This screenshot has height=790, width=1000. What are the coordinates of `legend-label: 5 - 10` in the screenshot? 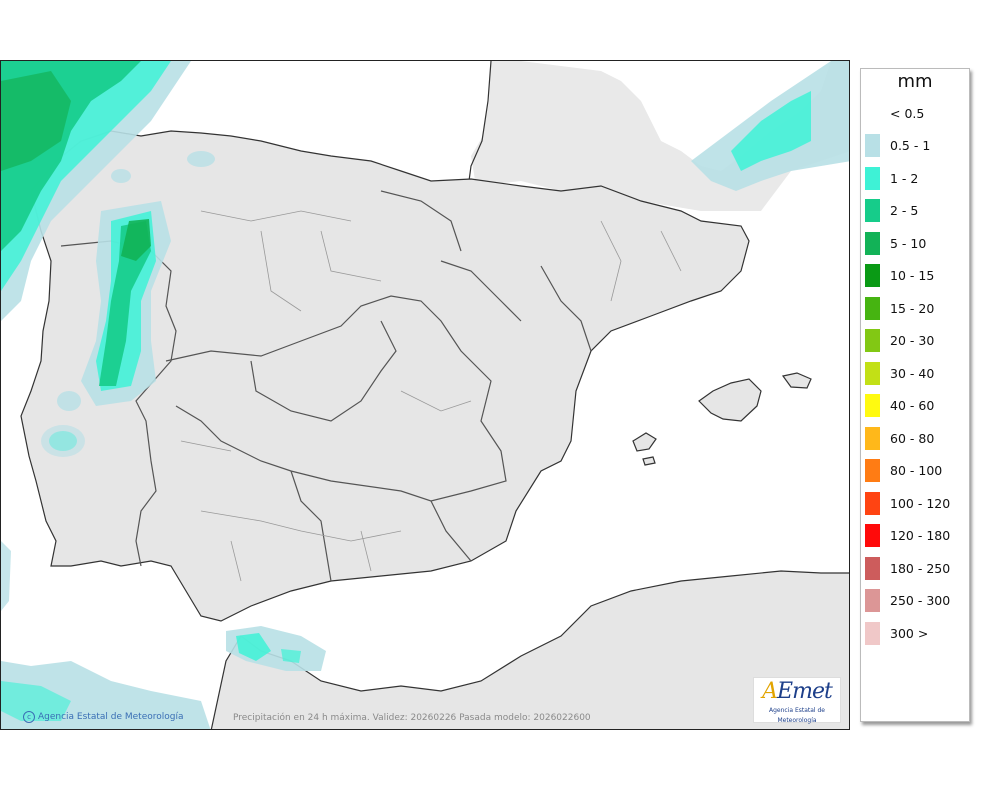 It's located at (908, 243).